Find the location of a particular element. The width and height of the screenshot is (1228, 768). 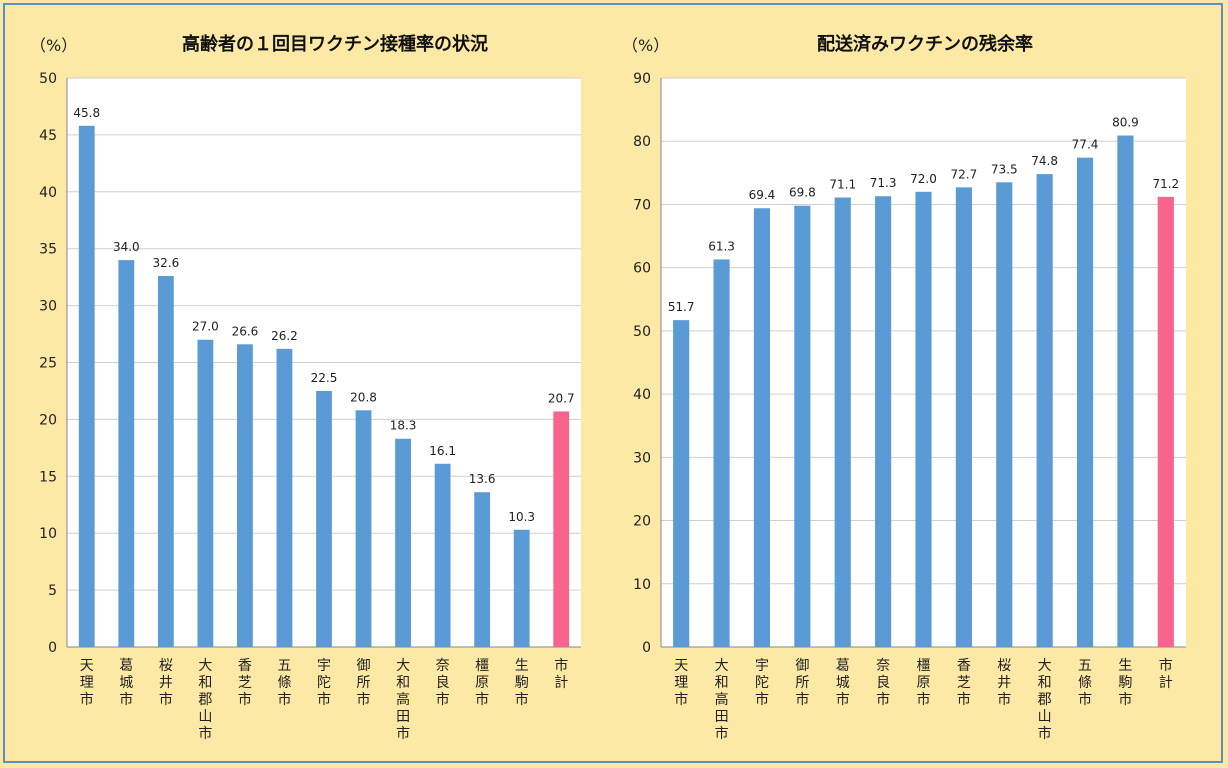

data-label: 69.8 is located at coordinates (802, 193).